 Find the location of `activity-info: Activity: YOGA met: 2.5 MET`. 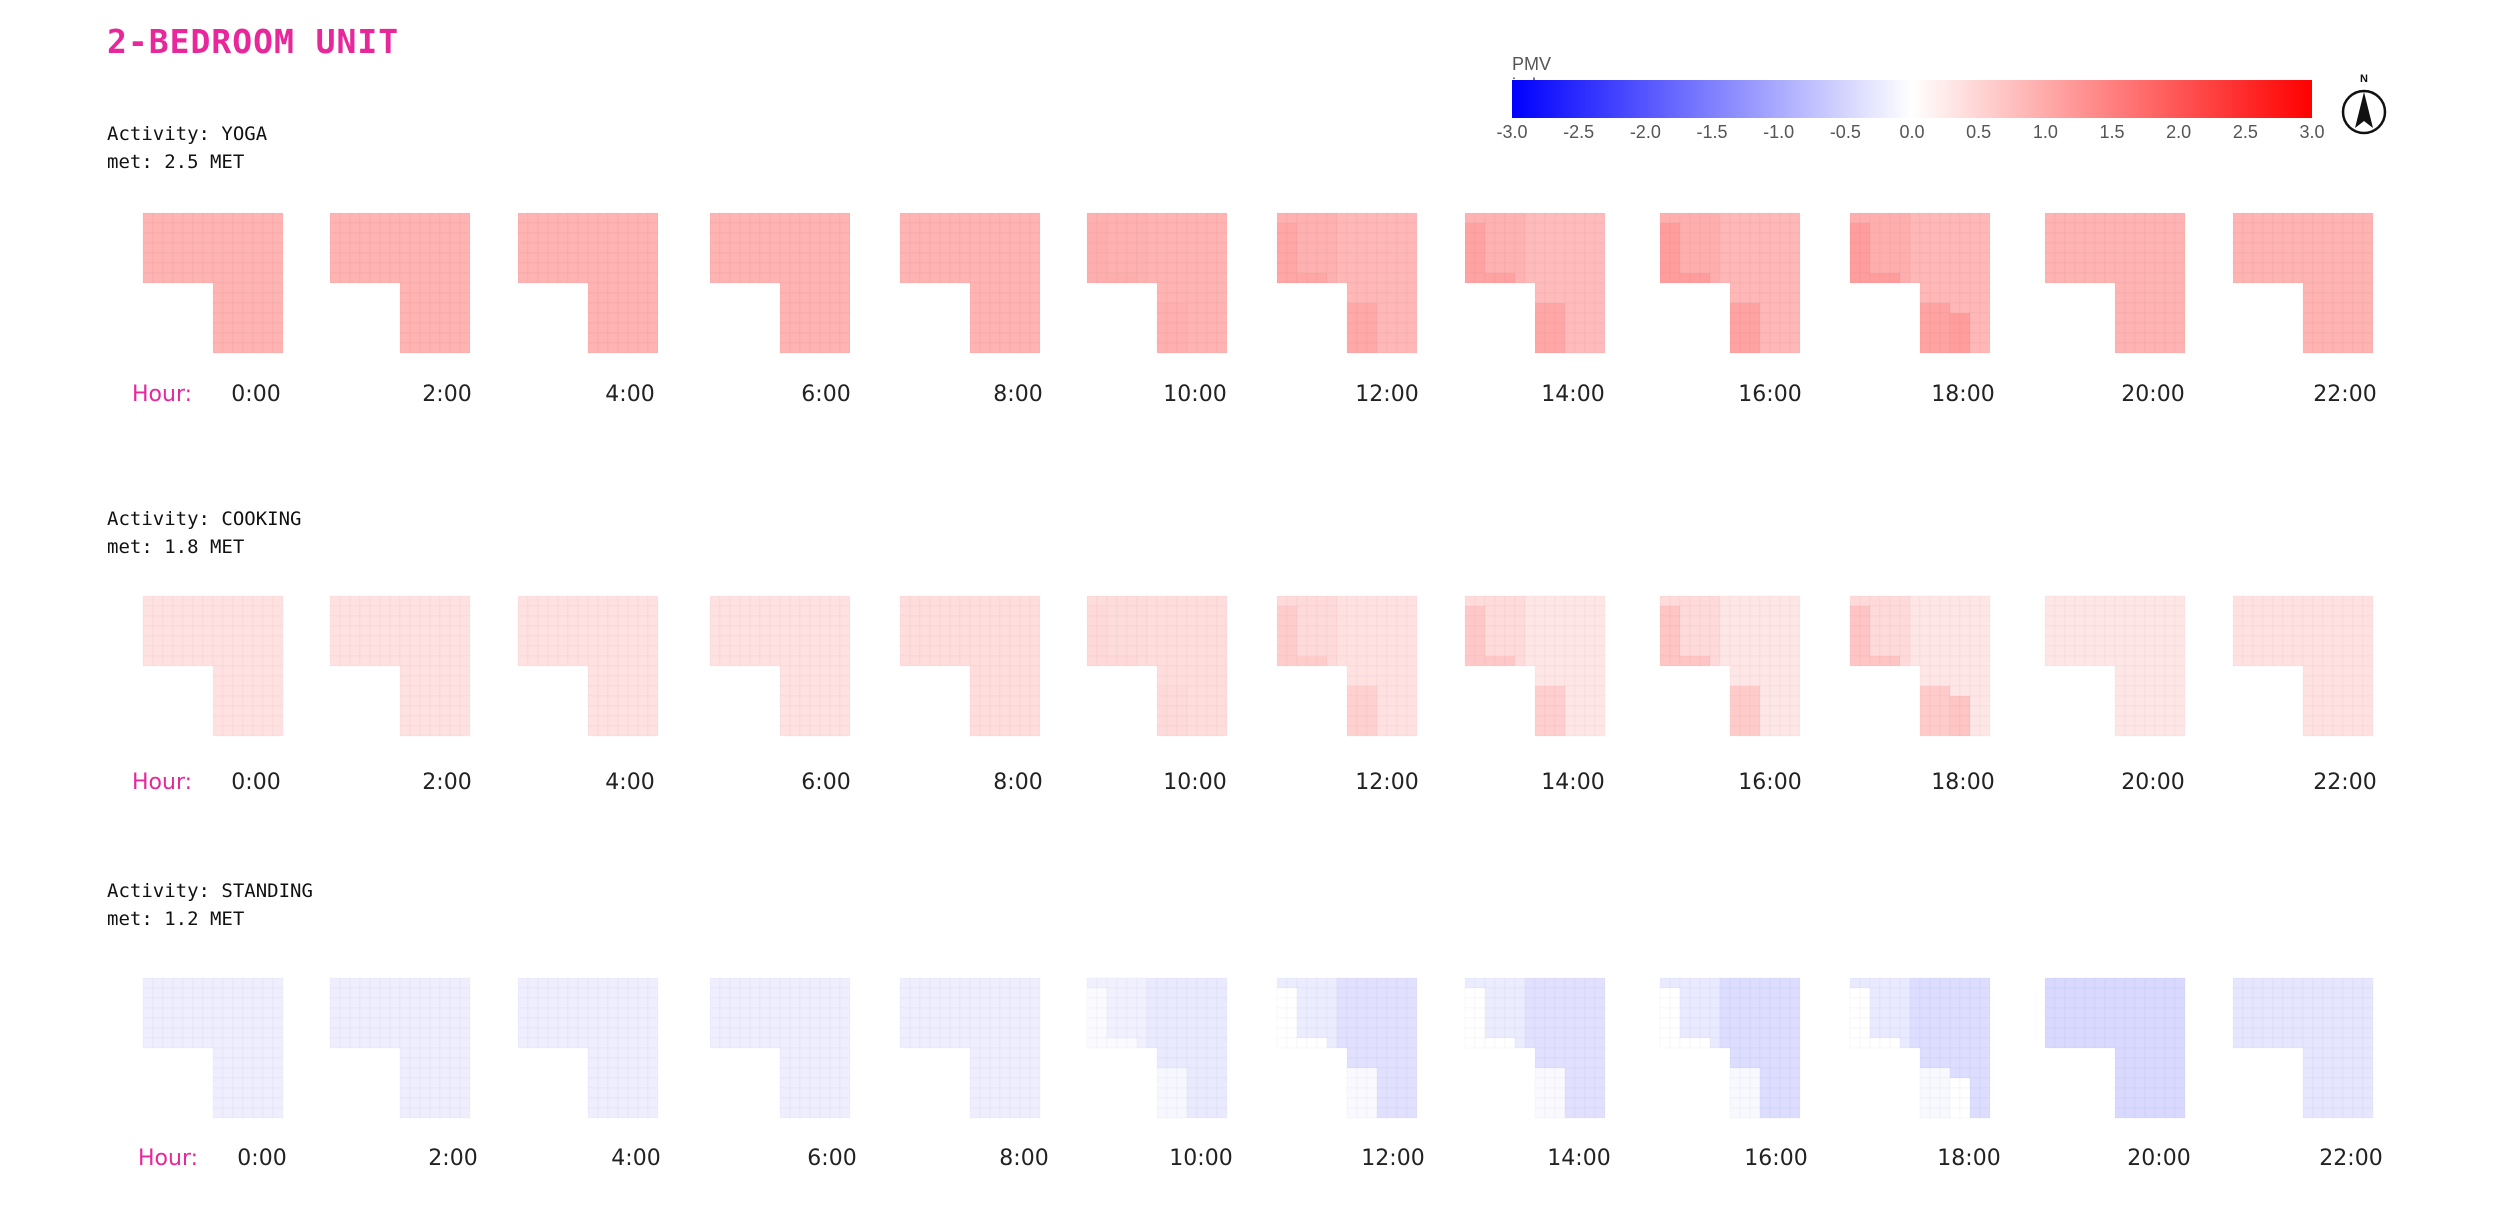

activity-info: Activity: YOGA met: 2.5 MET is located at coordinates (187, 148).